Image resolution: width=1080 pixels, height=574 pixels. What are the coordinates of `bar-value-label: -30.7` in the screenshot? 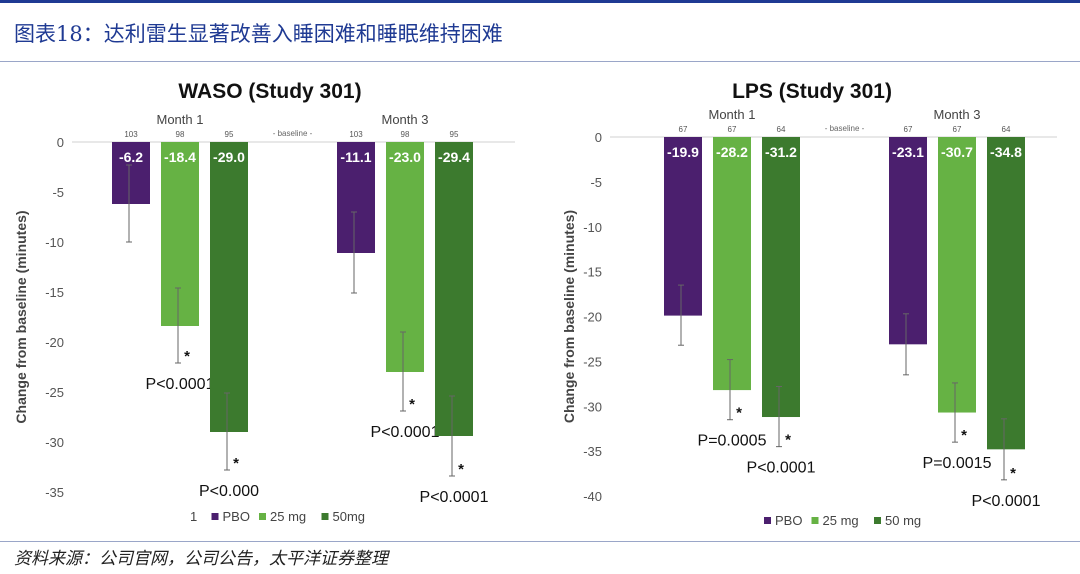 It's located at (957, 152).